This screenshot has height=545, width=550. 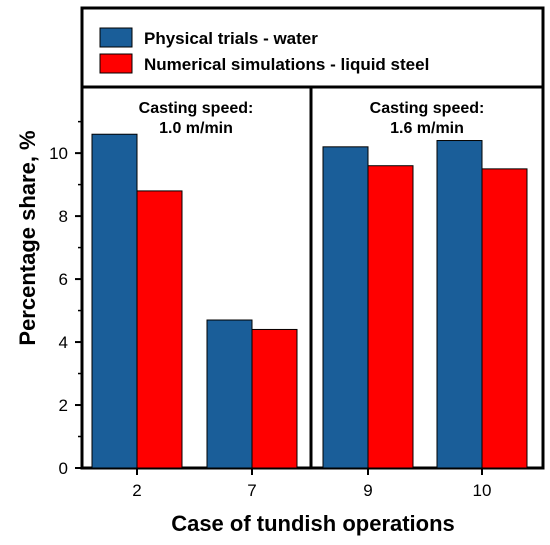 What do you see at coordinates (65, 299) in the screenshot?
I see `y-axis-ticks: 0 2 4 6 8 10` at bounding box center [65, 299].